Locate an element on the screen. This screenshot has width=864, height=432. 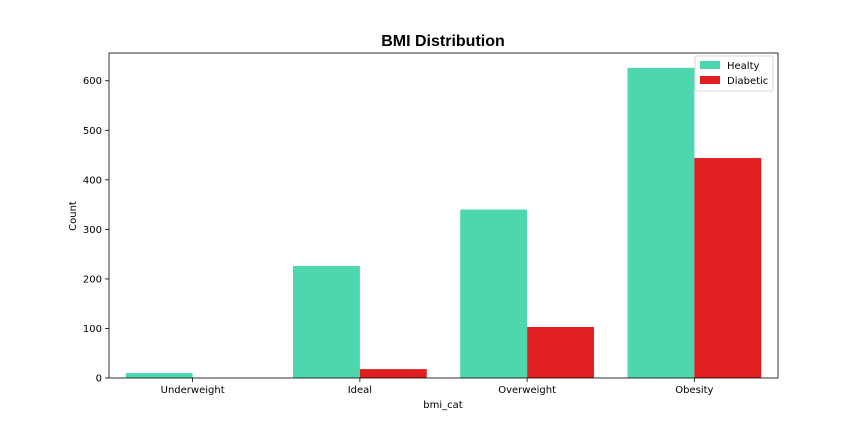
y-tick-label: 200 is located at coordinates (92, 279).